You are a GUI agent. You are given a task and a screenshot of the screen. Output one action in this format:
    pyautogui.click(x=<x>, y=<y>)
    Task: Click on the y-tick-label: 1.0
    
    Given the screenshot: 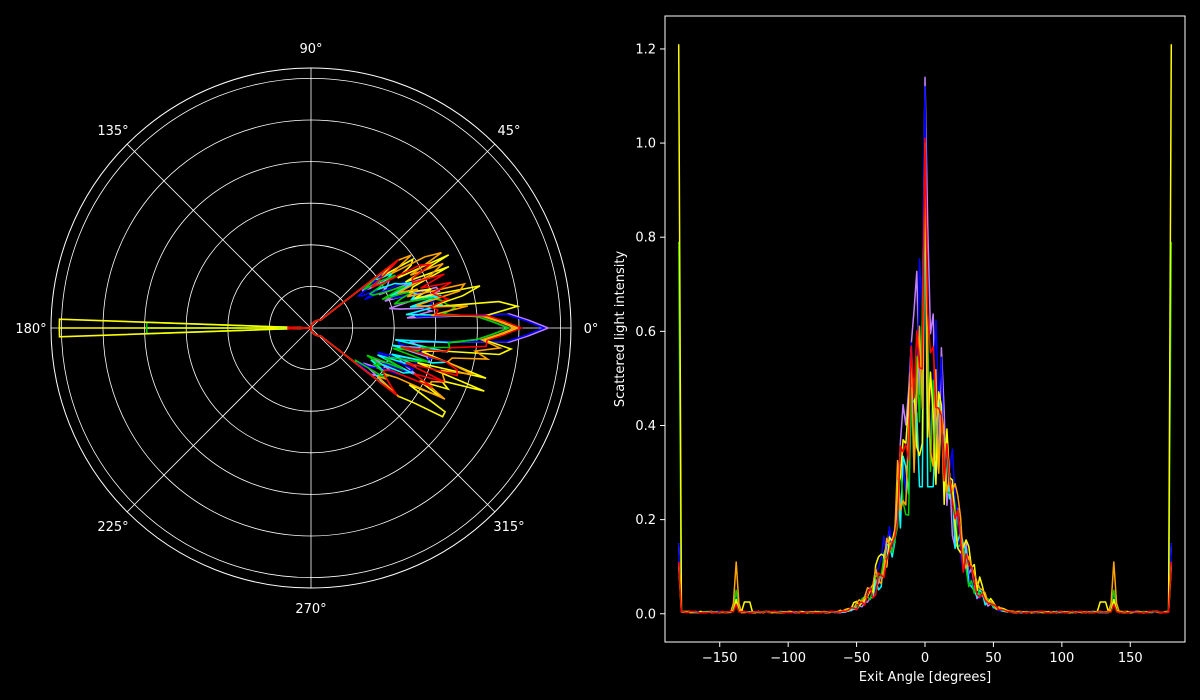 What is the action you would take?
    pyautogui.click(x=645, y=144)
    